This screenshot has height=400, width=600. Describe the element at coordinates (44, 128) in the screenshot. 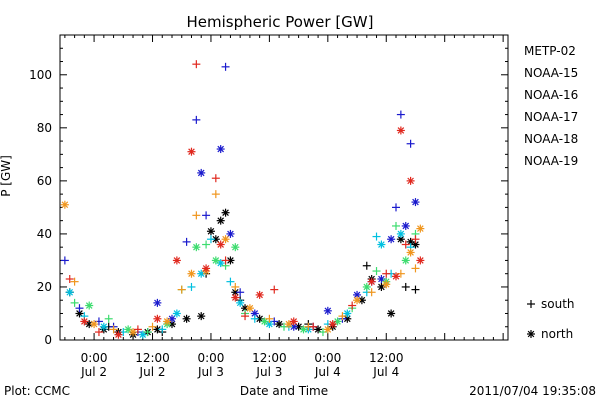

I see `y-tick-label: 80` at that location.